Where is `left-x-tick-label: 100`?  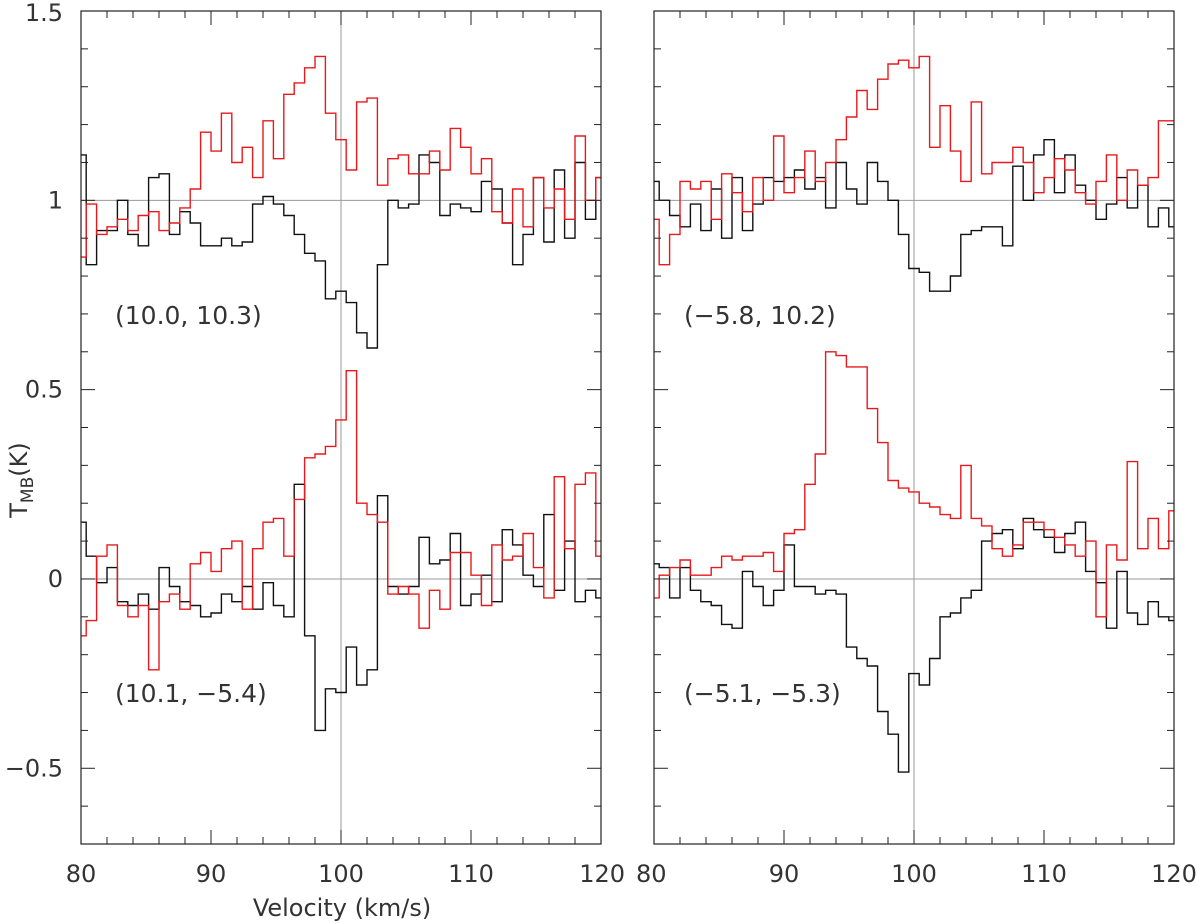
left-x-tick-label: 100 is located at coordinates (341, 874).